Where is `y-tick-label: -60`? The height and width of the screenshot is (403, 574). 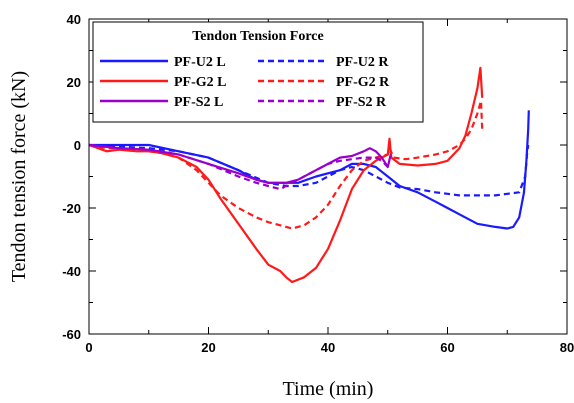 y-tick-label: -60 is located at coordinates (71, 334).